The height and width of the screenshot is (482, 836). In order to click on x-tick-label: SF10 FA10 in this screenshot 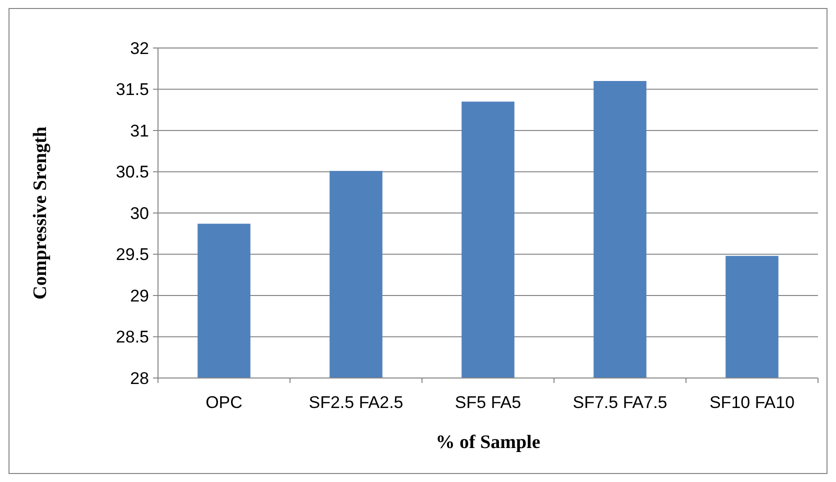, I will do `click(752, 402)`.